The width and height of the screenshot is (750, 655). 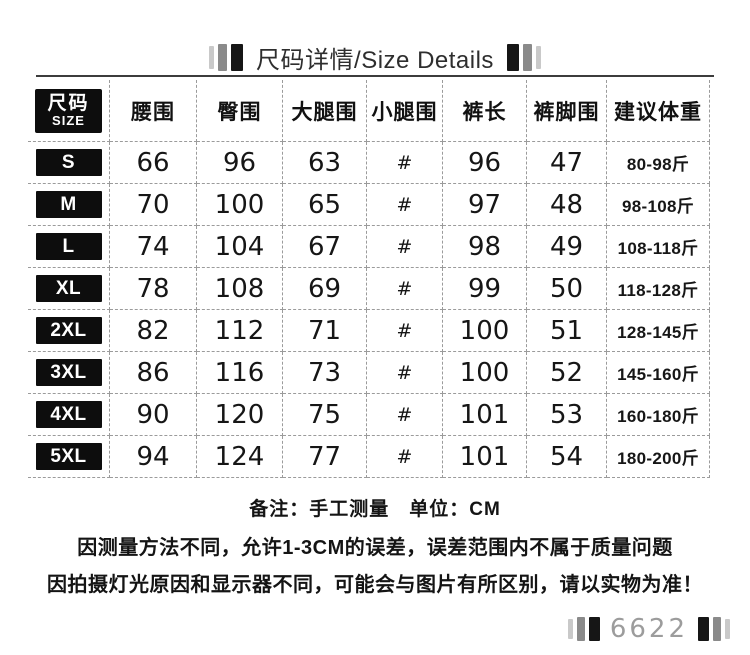 What do you see at coordinates (68, 414) in the screenshot?
I see `size-badge: 4XL` at bounding box center [68, 414].